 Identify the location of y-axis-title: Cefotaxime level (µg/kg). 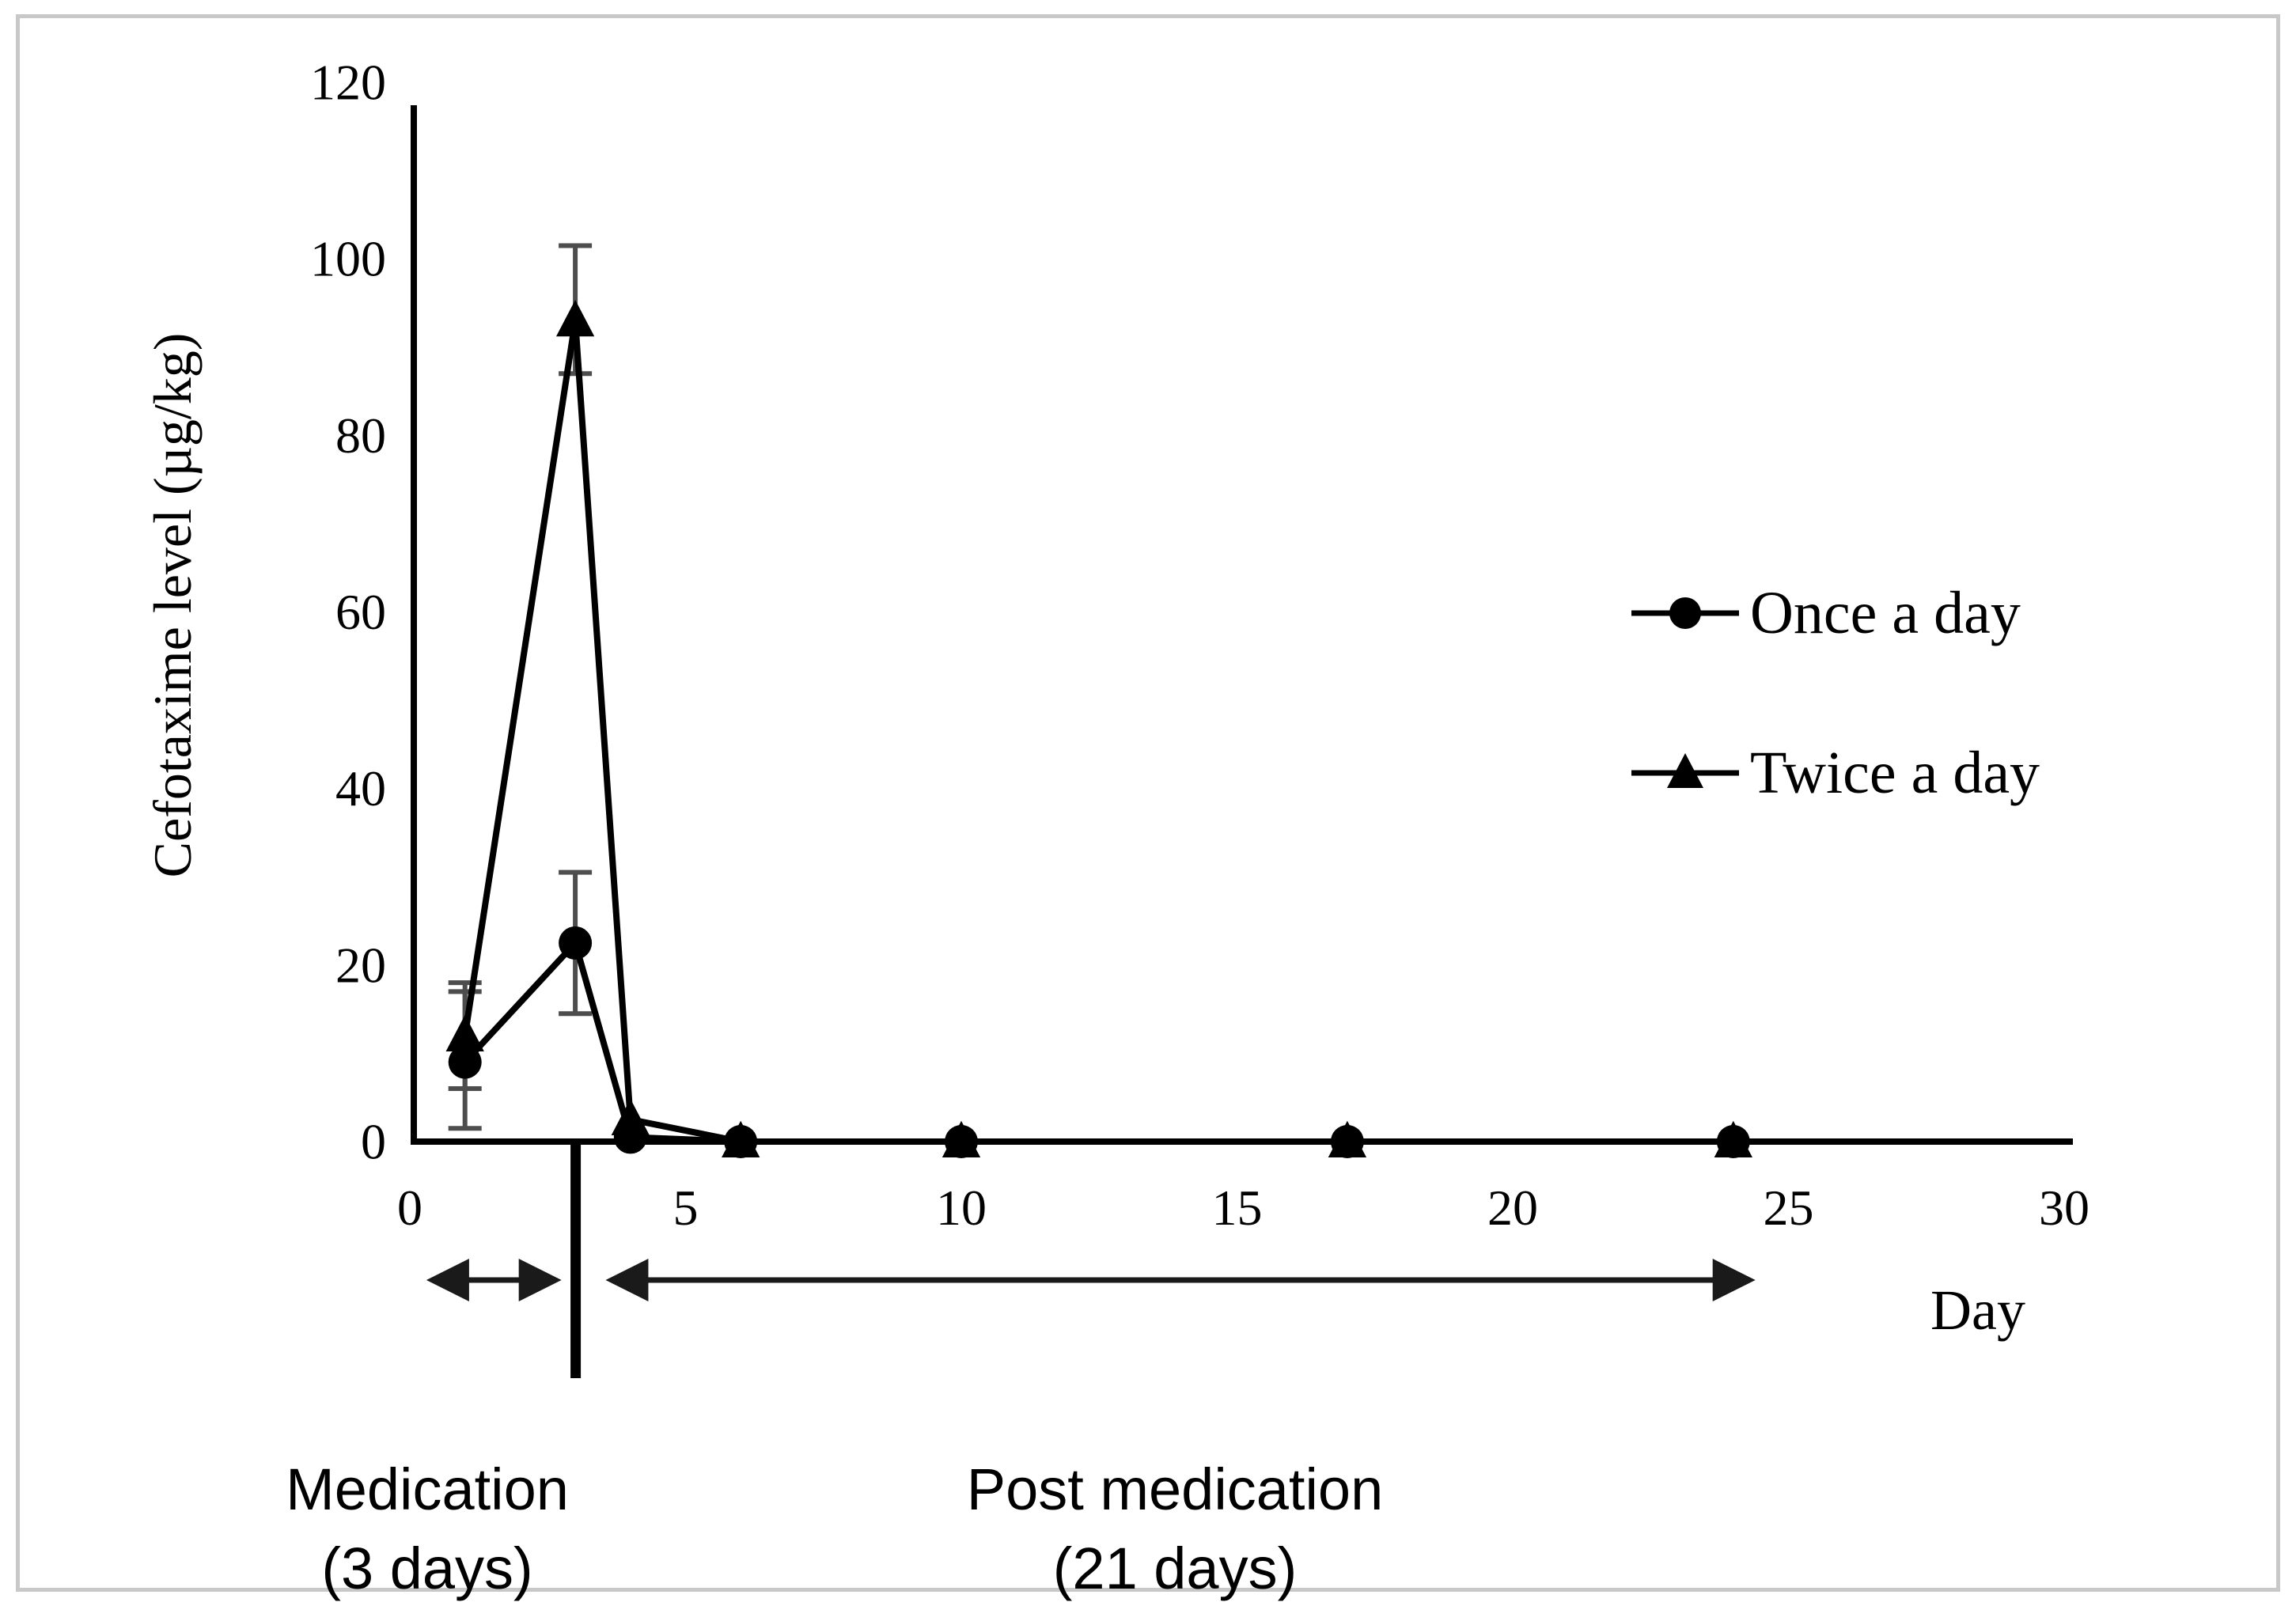
(172, 605).